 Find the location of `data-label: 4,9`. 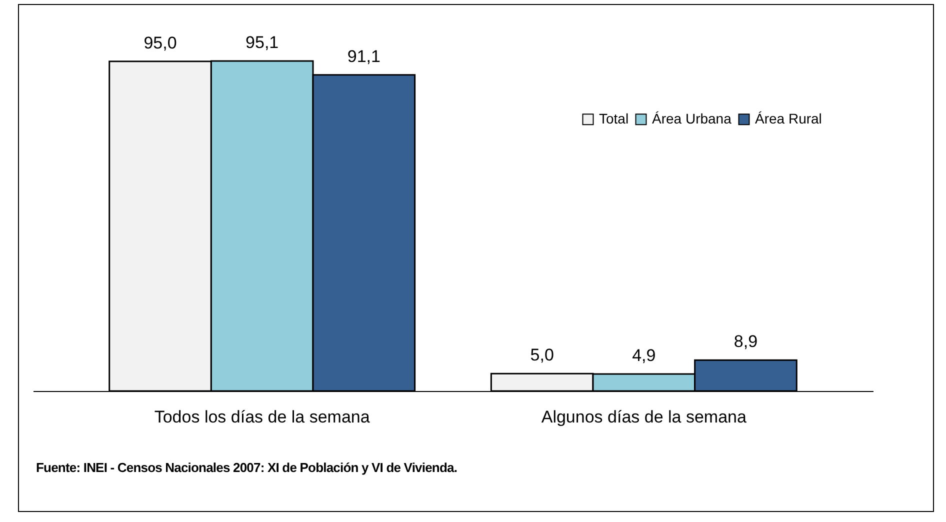

data-label: 4,9 is located at coordinates (644, 355).